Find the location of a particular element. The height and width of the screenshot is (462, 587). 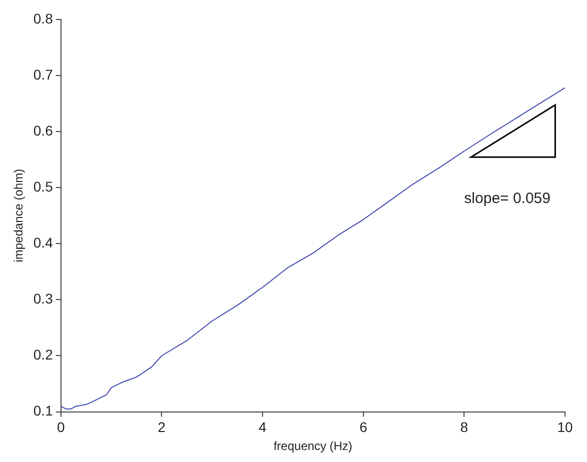

x-tick-label: 8 is located at coordinates (464, 427).